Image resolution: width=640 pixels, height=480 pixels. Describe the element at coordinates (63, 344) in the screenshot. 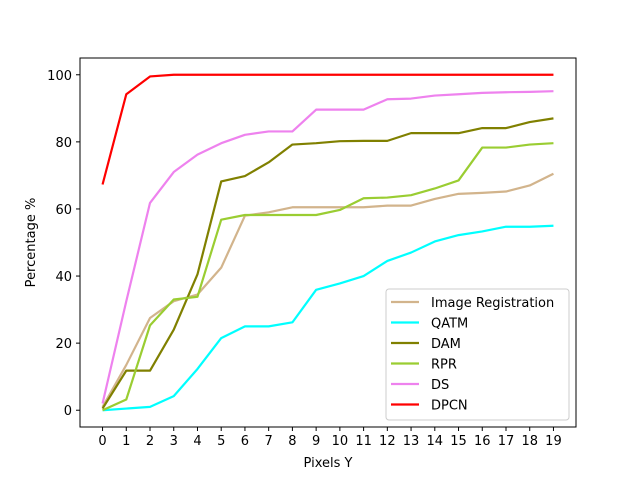

I see `y-tick-label: 20` at that location.